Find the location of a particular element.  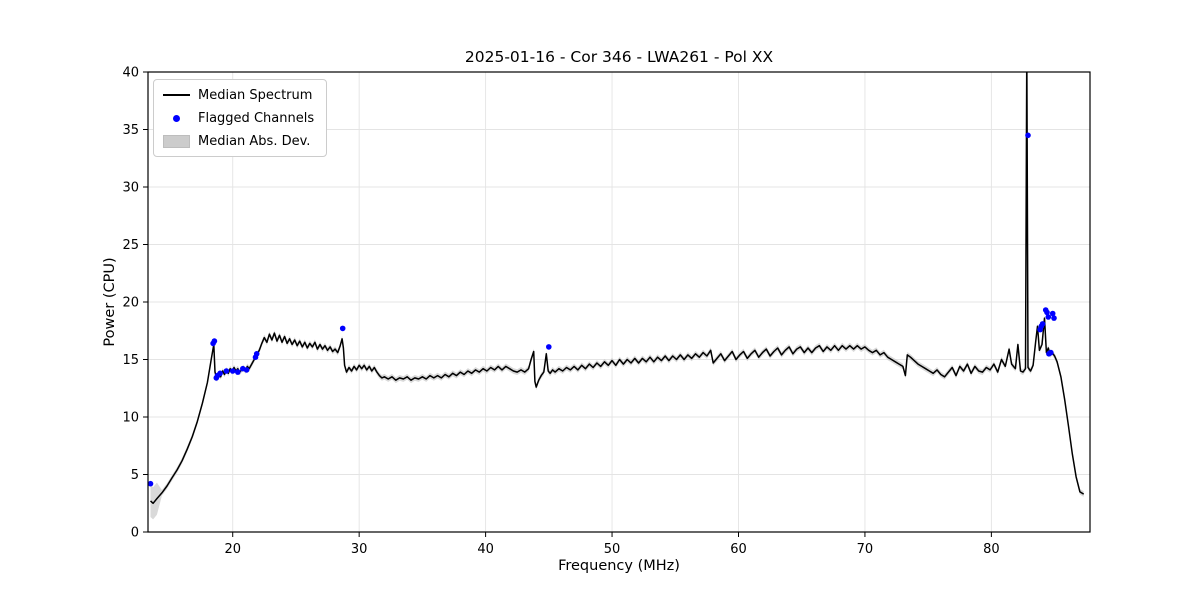

y-tick-label: 5 is located at coordinates (135, 475).